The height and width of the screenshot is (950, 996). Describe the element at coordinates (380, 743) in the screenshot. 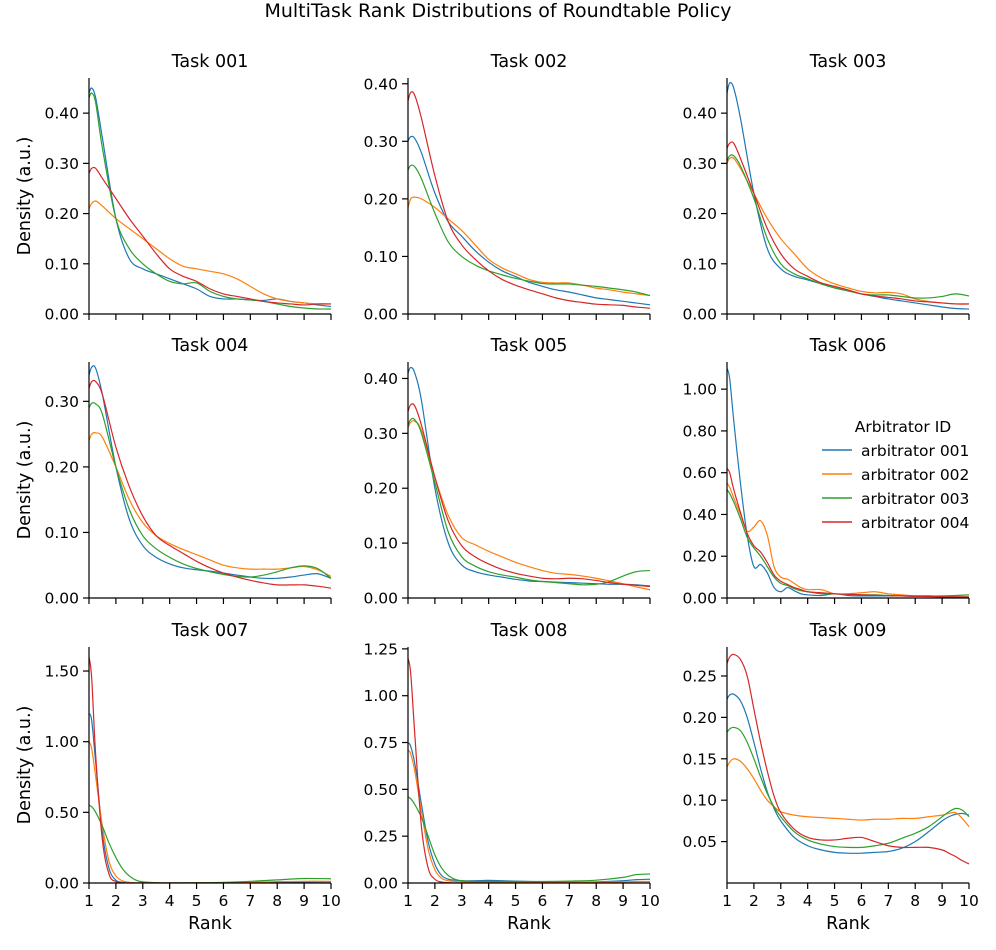

I see `y-tick-label: 0.75` at that location.